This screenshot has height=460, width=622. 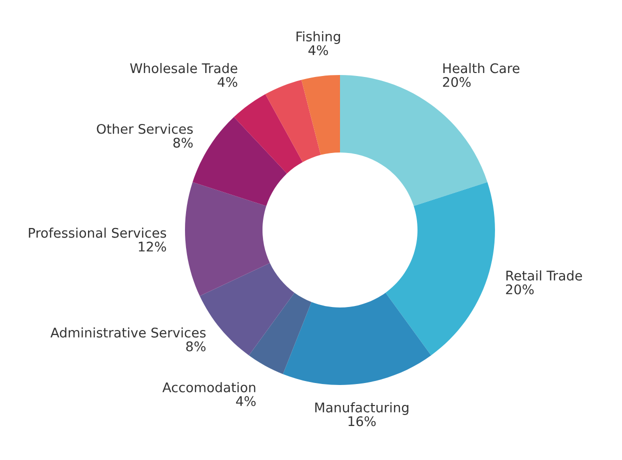 I want to click on slice-label: Fishing, so click(x=318, y=37).